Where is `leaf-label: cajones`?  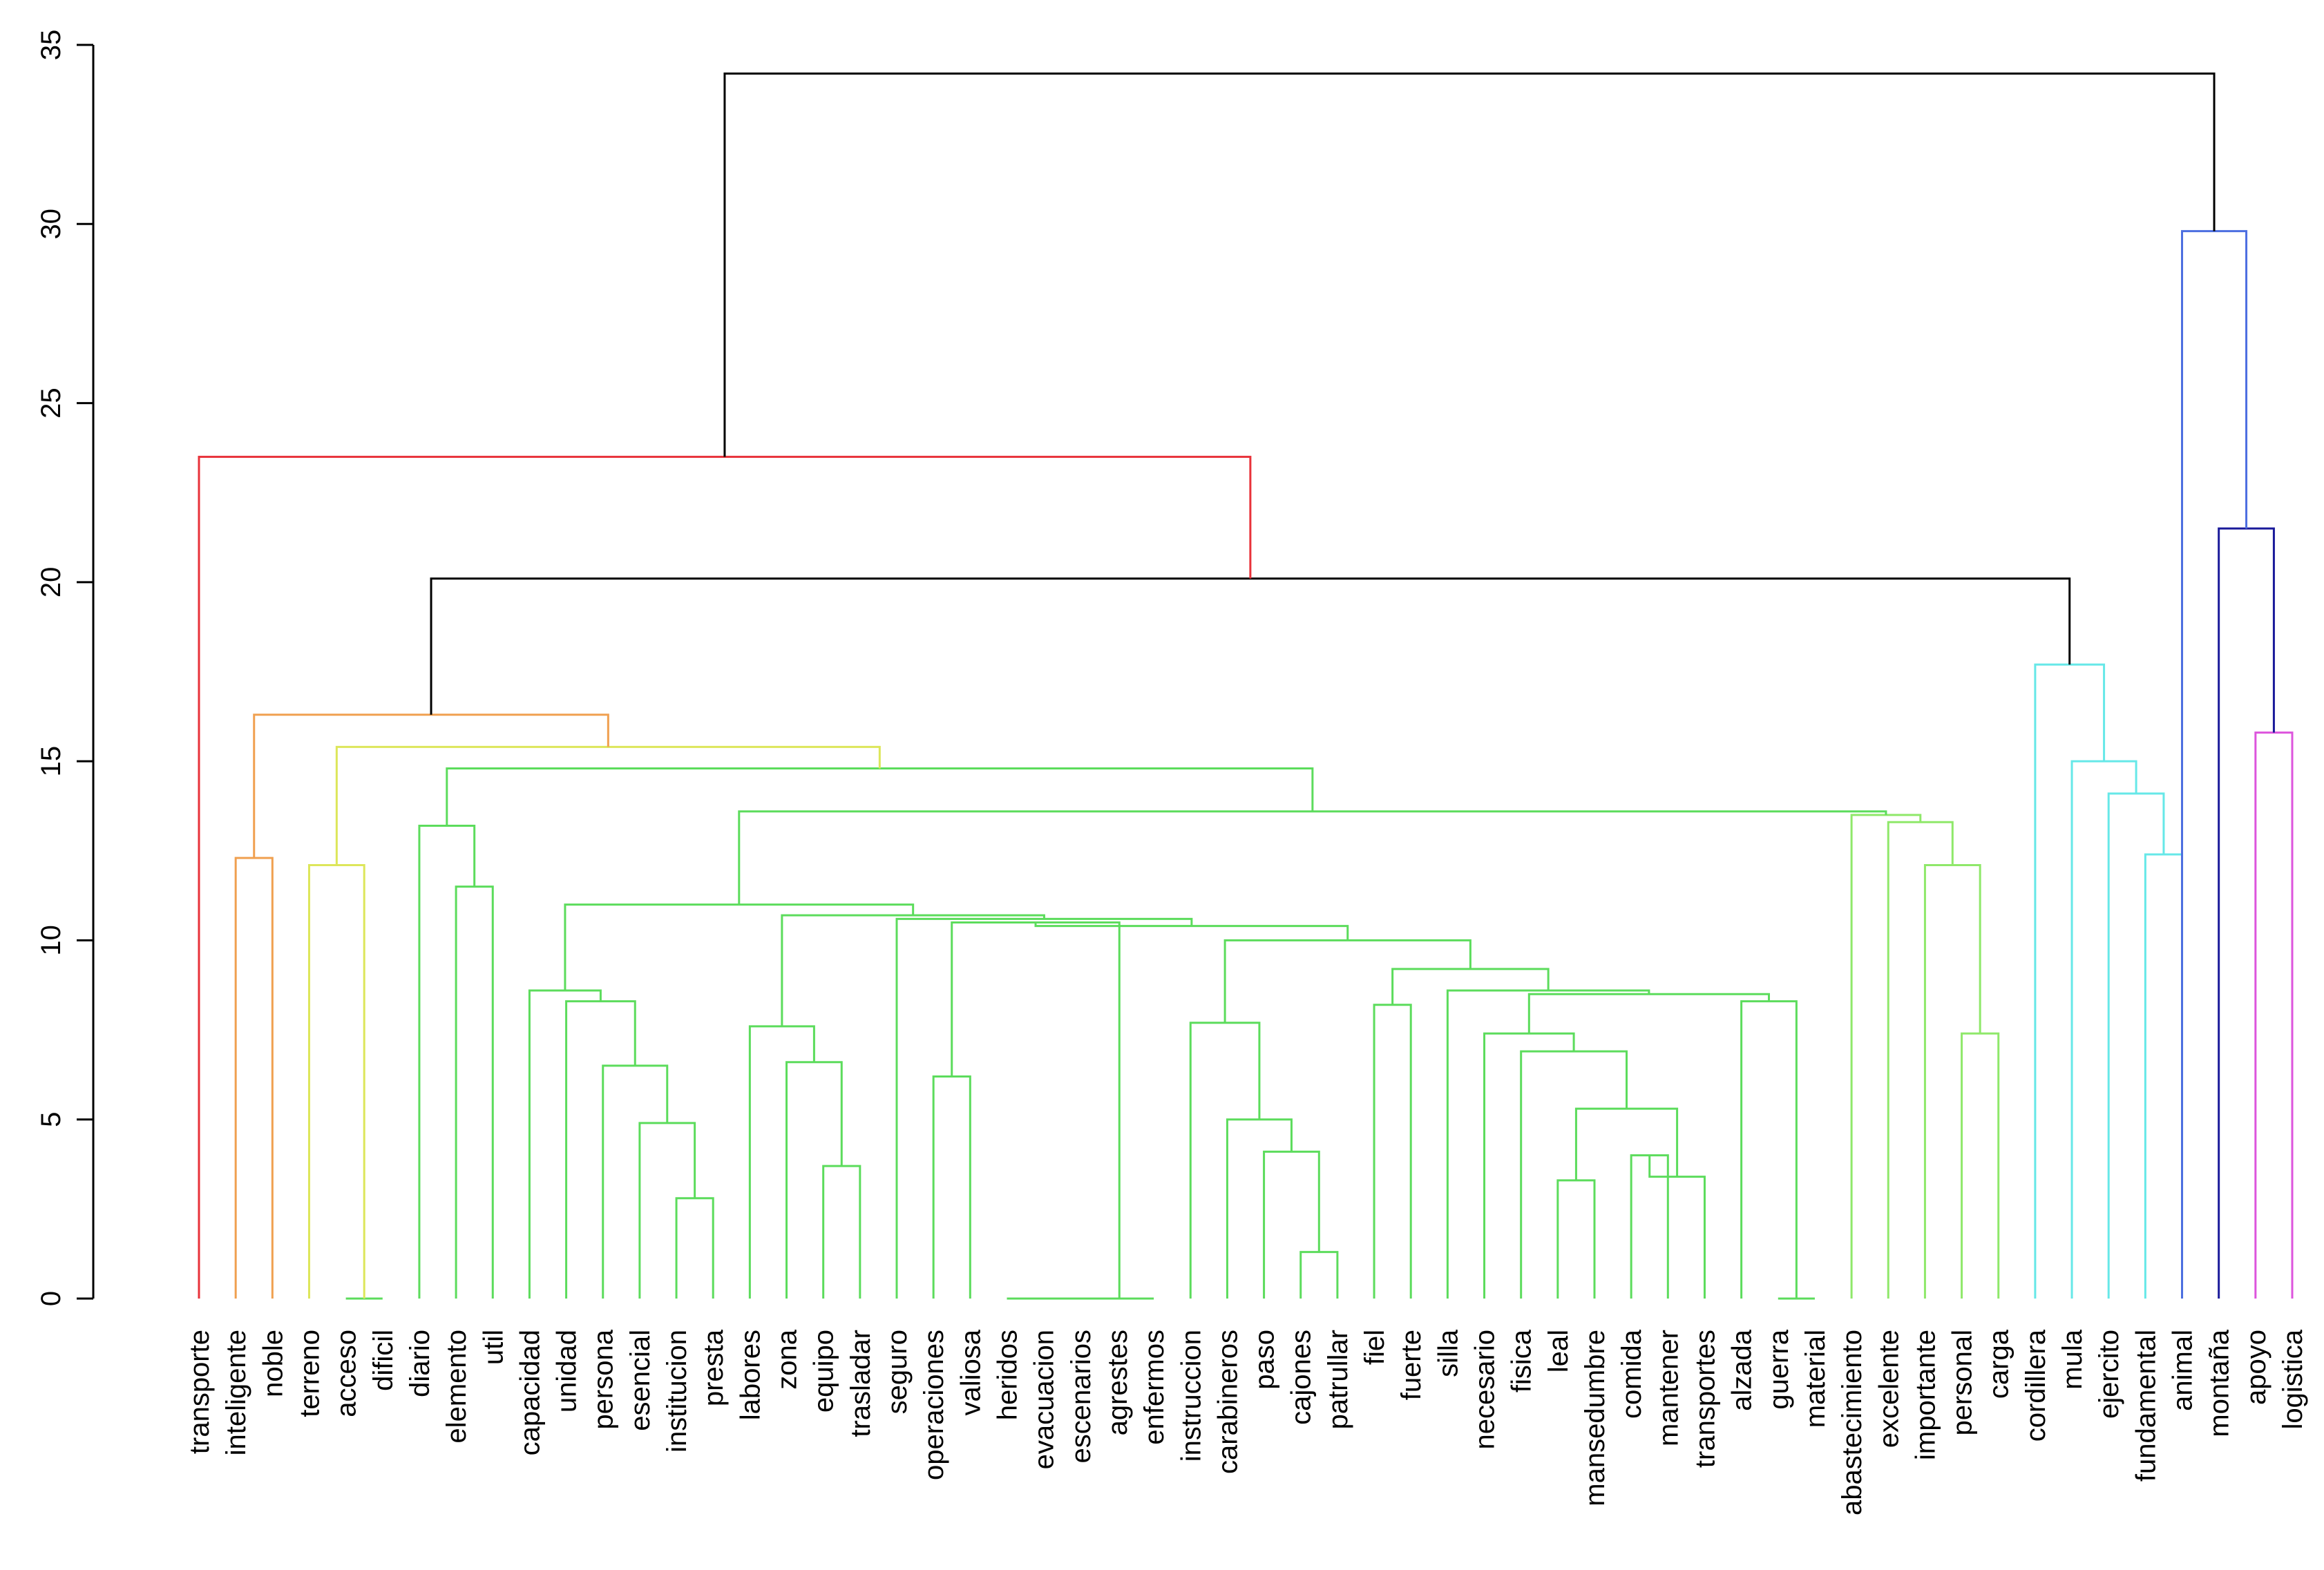
leaf-label: cajones is located at coordinates (1301, 1377).